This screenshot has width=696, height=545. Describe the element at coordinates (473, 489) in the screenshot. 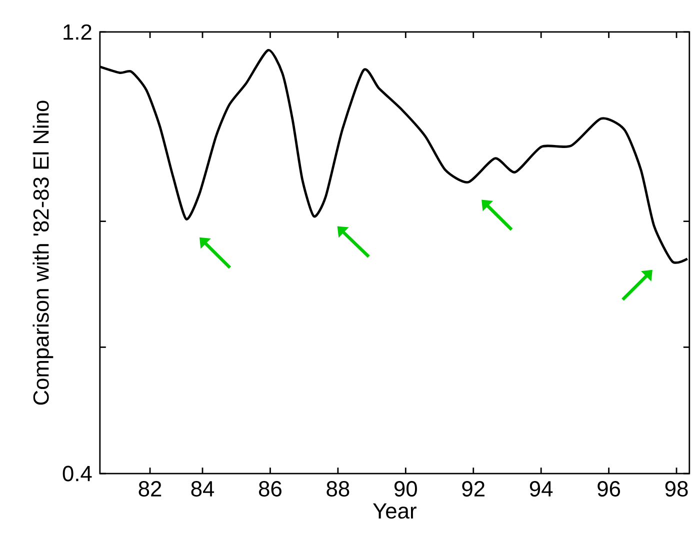

I see `x-tick-label: 92` at that location.